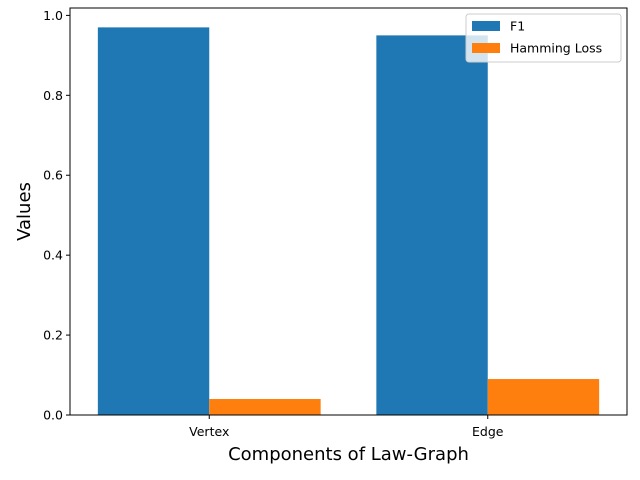  What do you see at coordinates (53, 15) in the screenshot?
I see `y-tick-label: 1.0` at bounding box center [53, 15].